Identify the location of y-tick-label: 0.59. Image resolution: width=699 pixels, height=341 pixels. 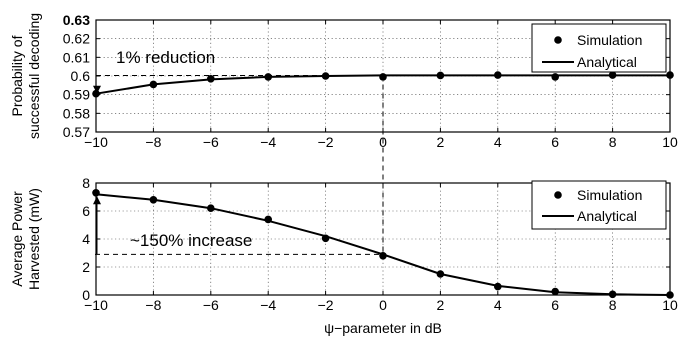
(76, 95).